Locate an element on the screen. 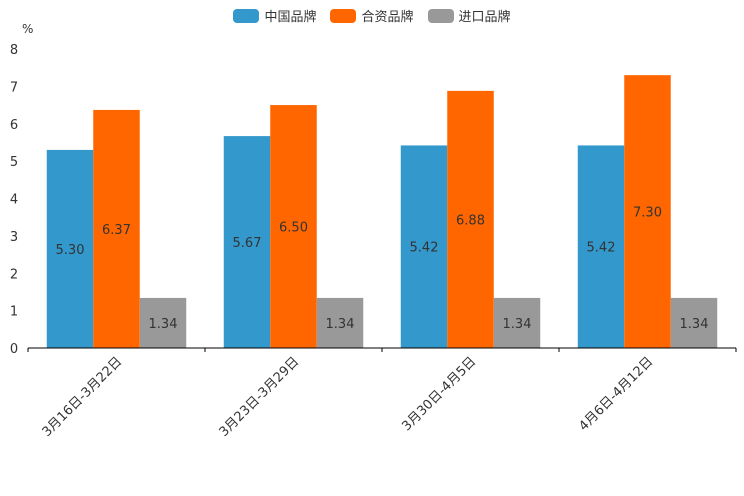  x-tick-label: 3月30日-4月5日 is located at coordinates (439, 394).